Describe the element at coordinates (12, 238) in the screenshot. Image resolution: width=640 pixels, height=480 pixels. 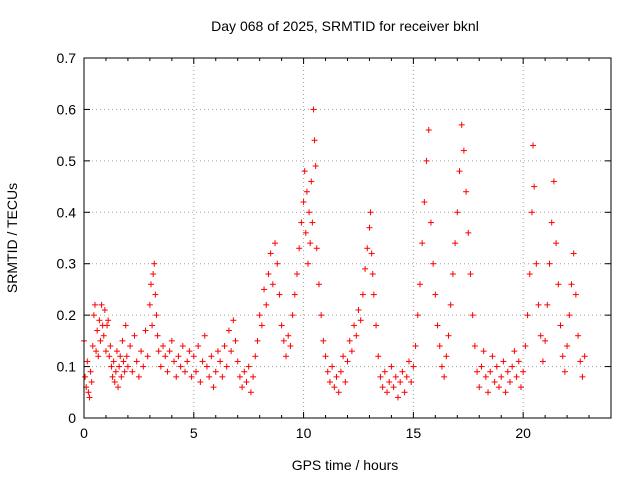
I see `y-axis-label: SRMTID / TECUs` at that location.